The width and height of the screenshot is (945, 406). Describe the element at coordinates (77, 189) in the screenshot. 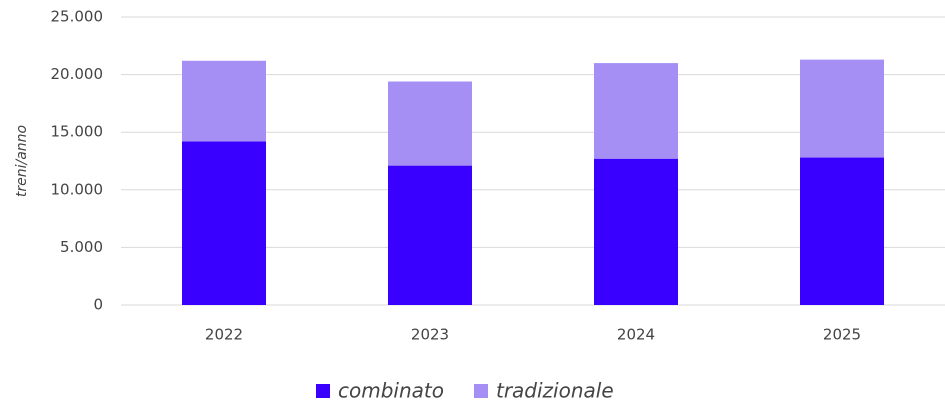

I see `y-tick-label: 10.000` at that location.